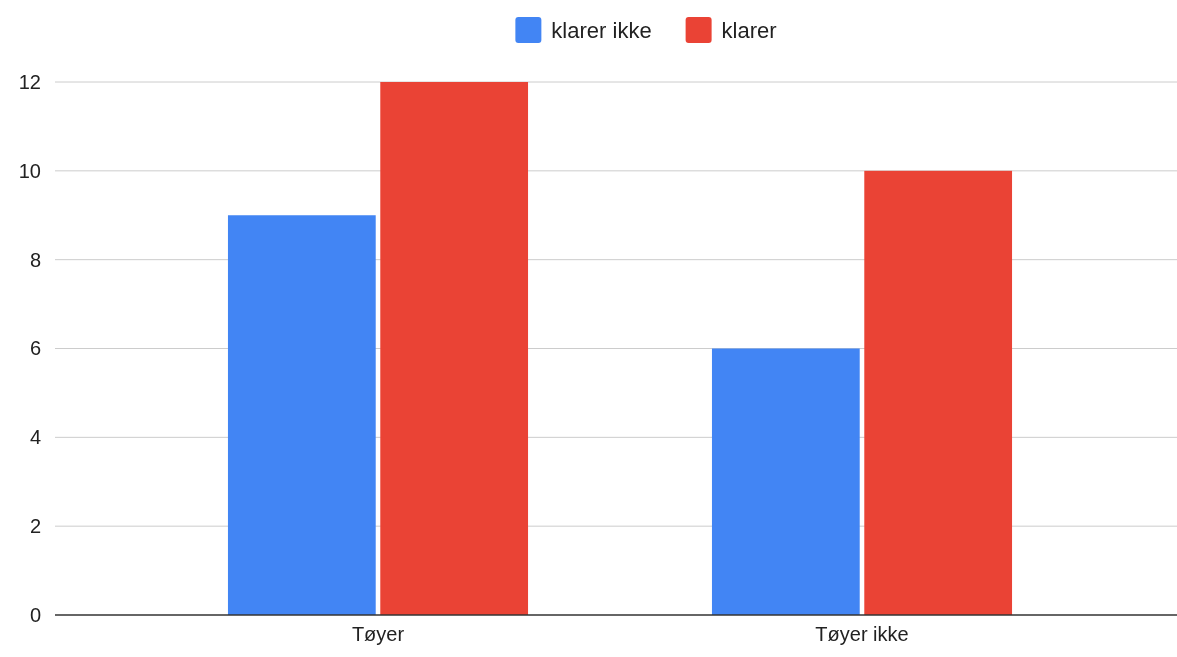 The height and width of the screenshot is (657, 1177). I want to click on x-tick-label: Tøyer, so click(378, 634).